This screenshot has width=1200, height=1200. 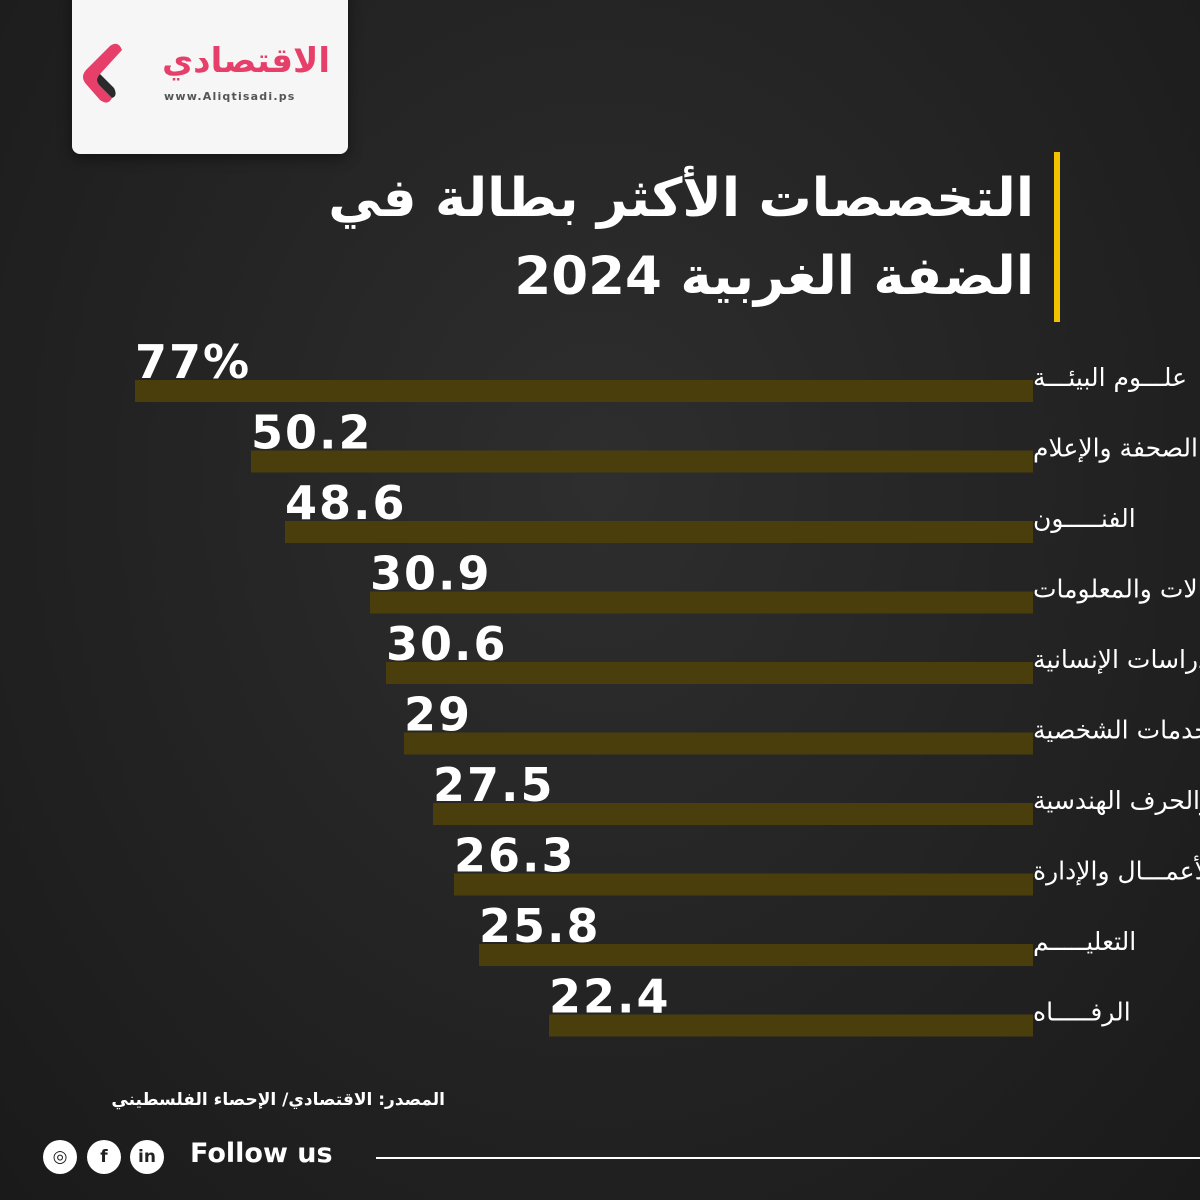 I want to click on value-label-0: 77%, so click(x=193, y=362).